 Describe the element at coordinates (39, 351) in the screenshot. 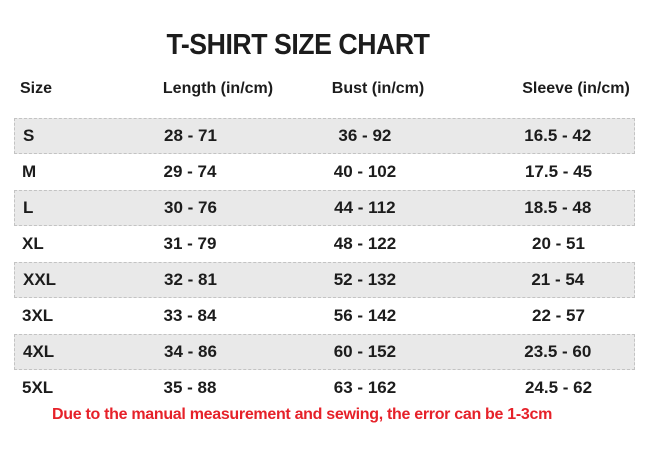

I see `size-cell: 4XL` at that location.